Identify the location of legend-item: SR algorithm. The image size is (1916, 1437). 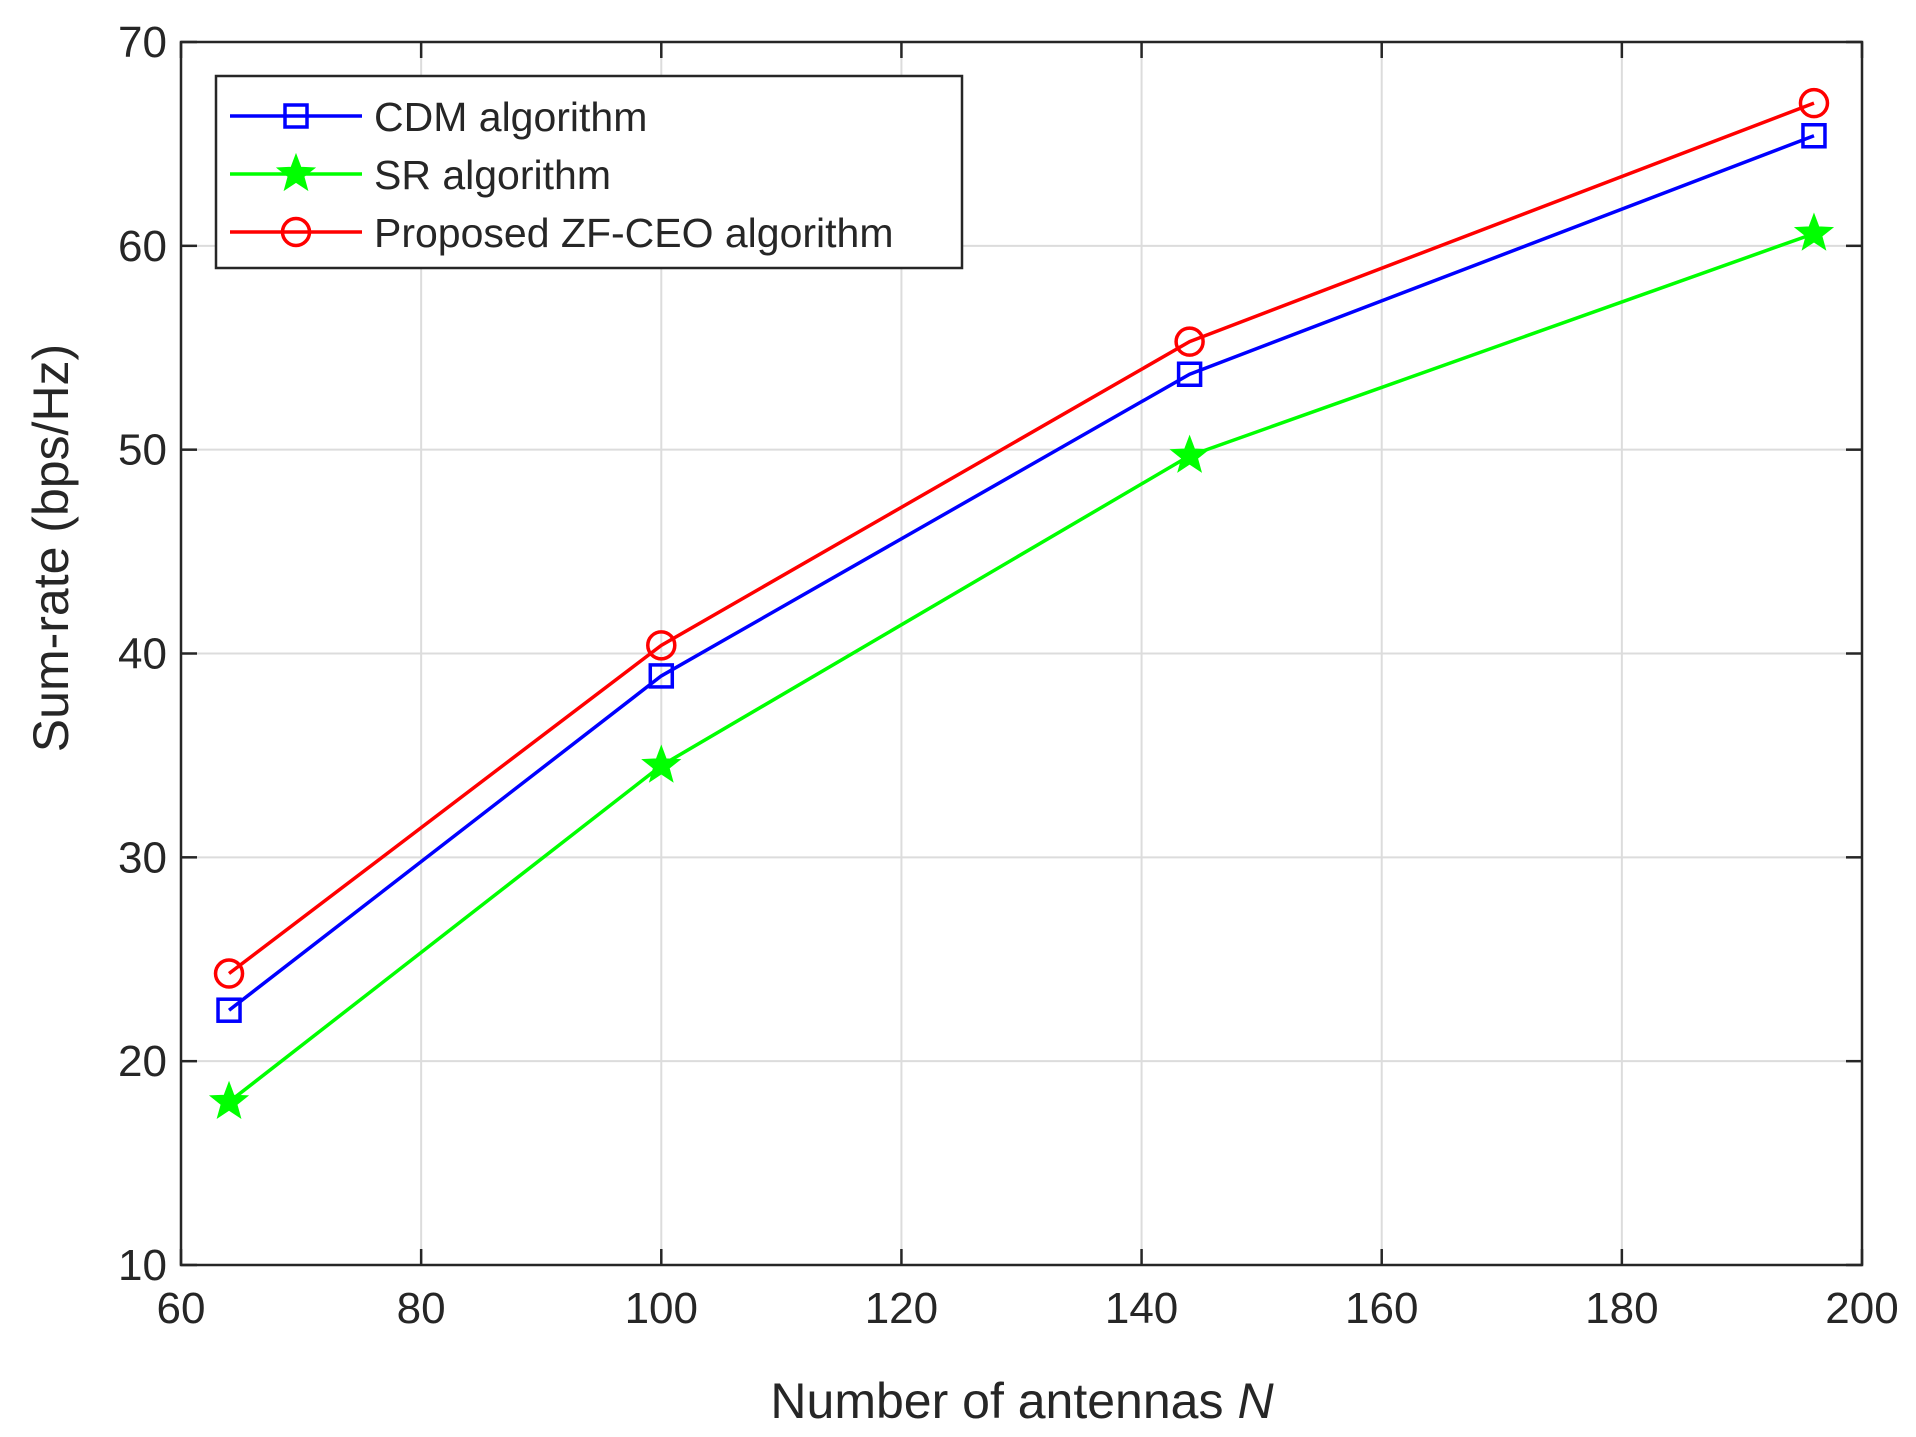
(420, 175).